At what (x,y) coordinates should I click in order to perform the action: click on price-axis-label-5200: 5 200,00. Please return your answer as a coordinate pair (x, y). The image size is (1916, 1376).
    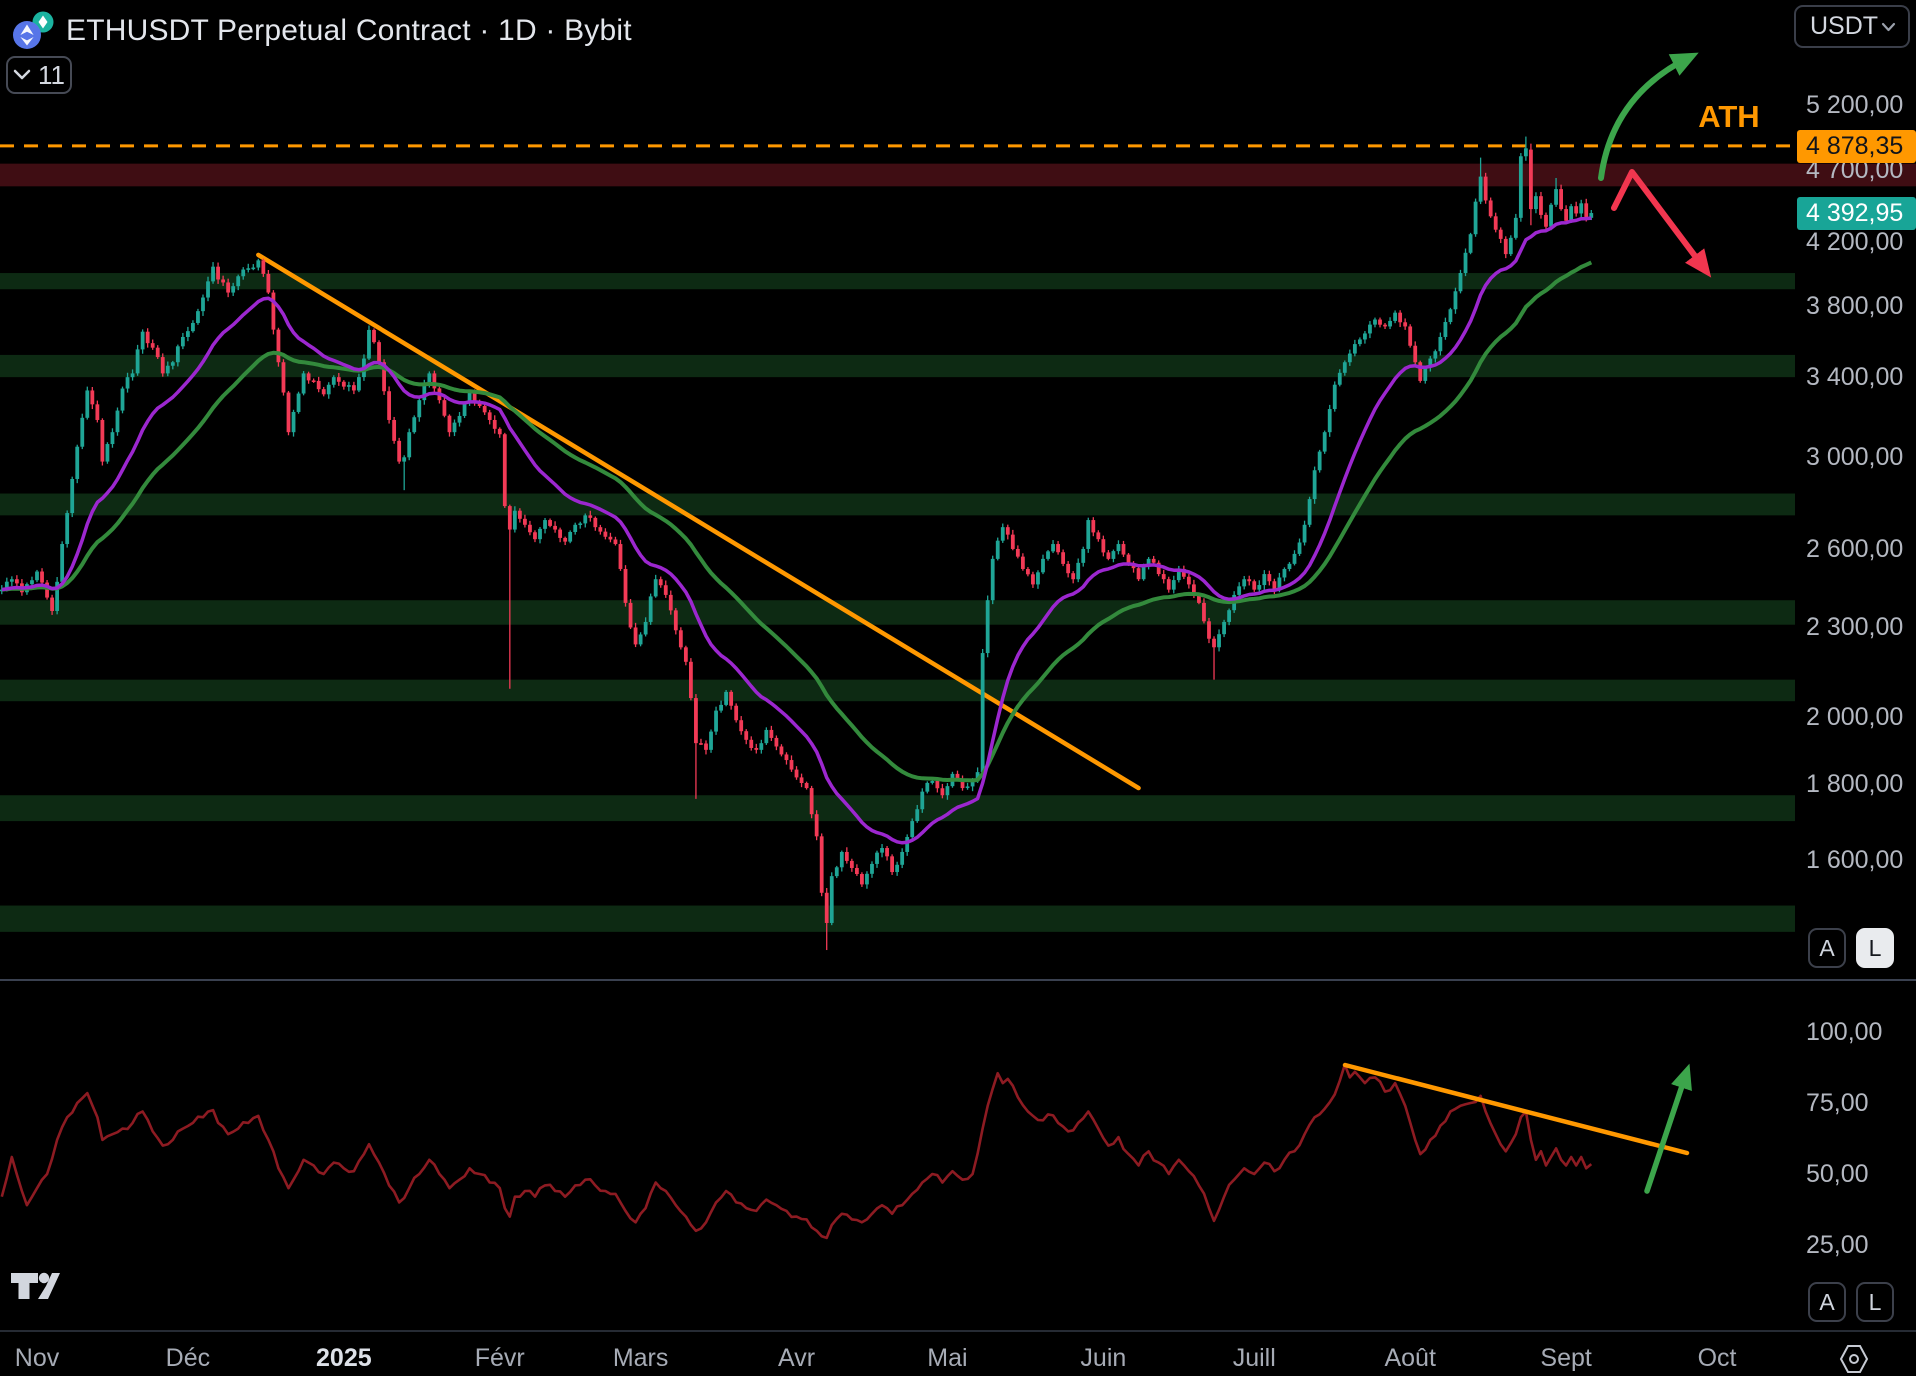
    Looking at the image, I should click on (1855, 105).